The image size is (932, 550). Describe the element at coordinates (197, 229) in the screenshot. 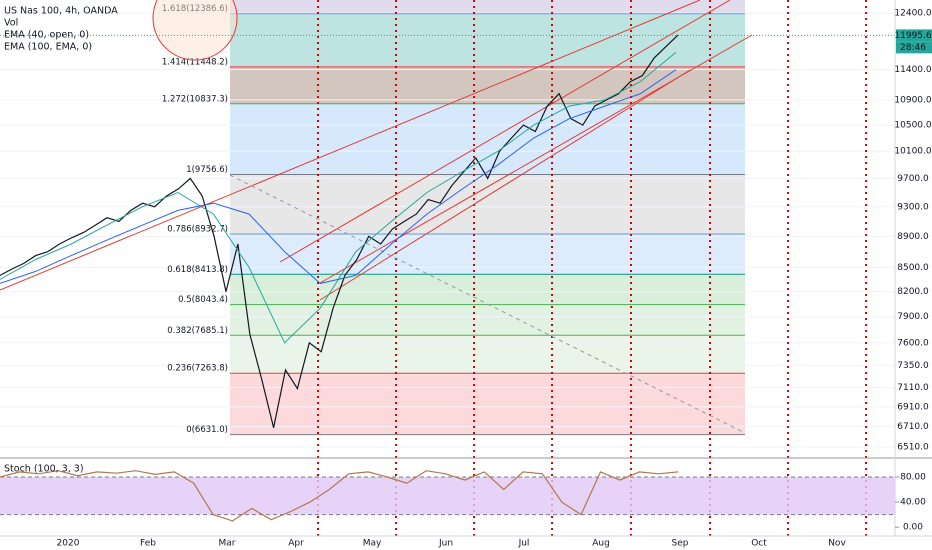

I see `fib-label: 0.786(8932.7)` at that location.